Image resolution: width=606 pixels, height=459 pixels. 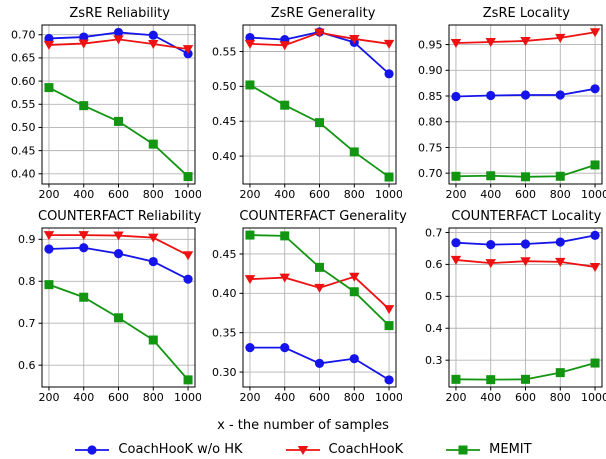 What do you see at coordinates (463, 449) in the screenshot?
I see `legend-marker-green-square-icon` at bounding box center [463, 449].